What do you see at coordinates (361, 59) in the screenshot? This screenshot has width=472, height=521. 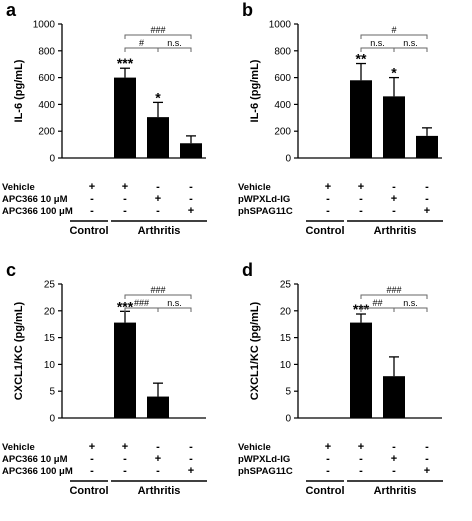 I see `significance-stars: **` at bounding box center [361, 59].